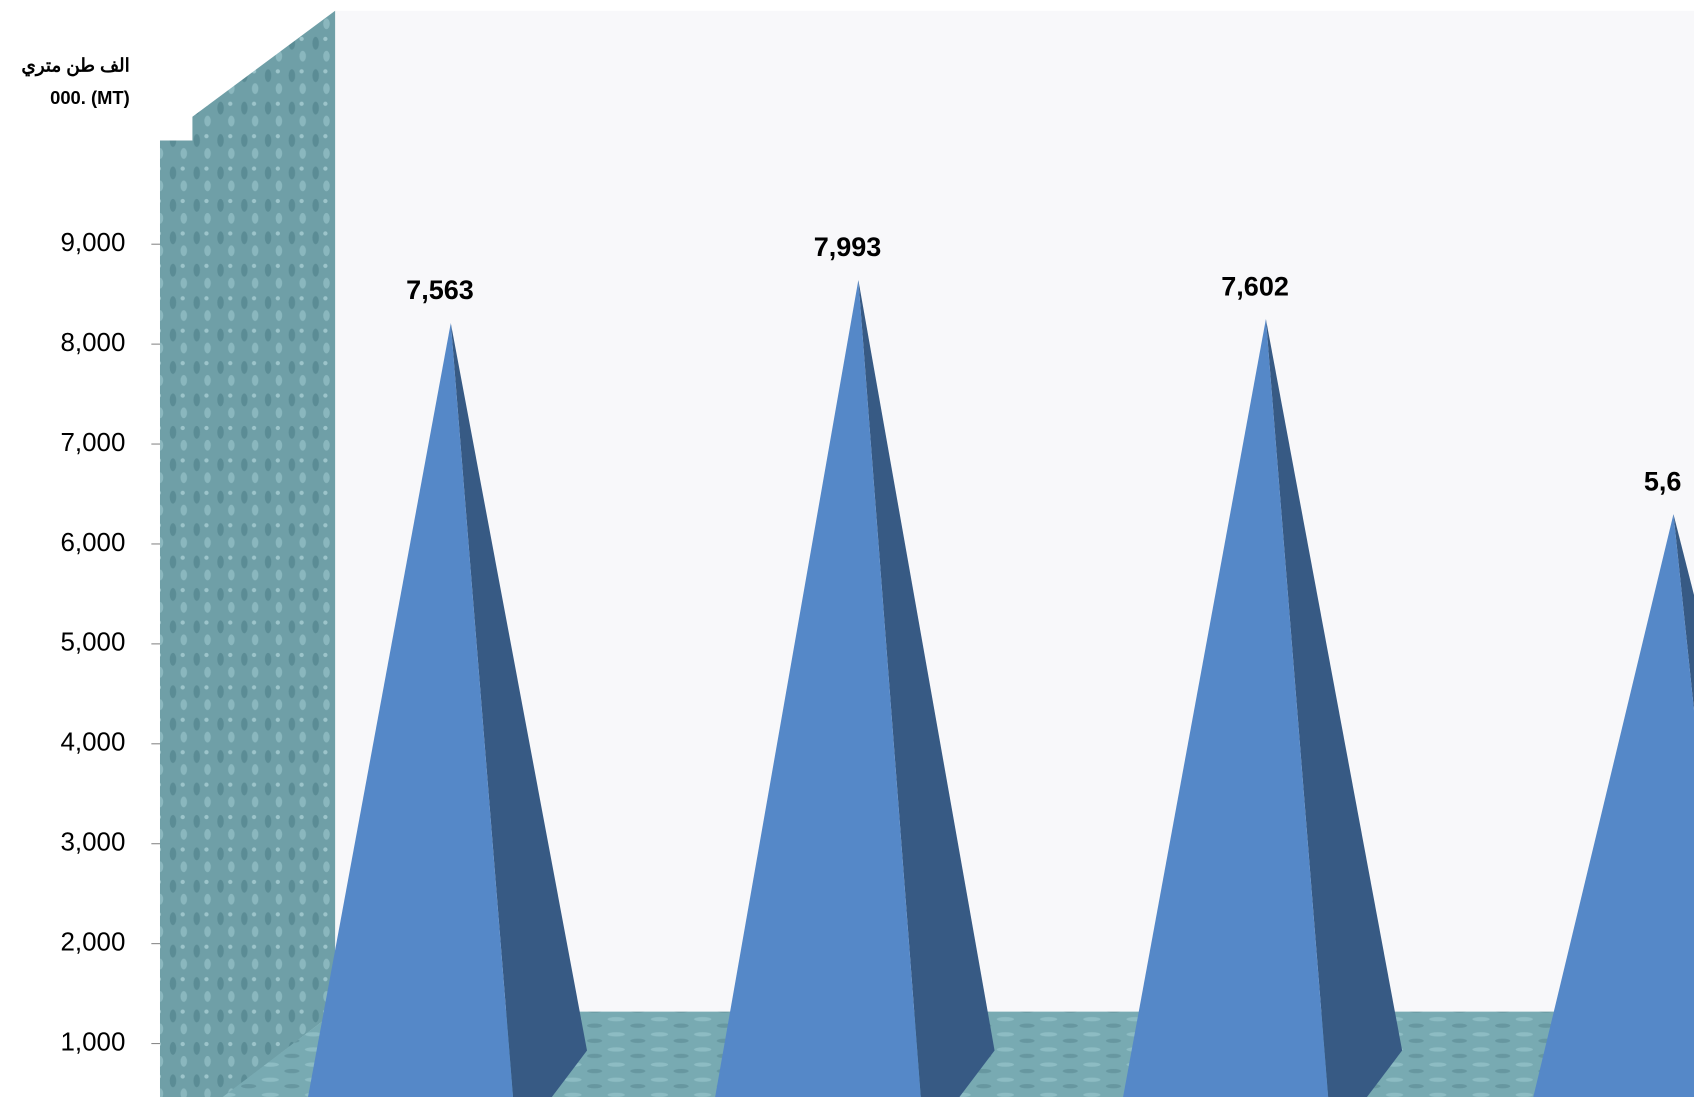  I want to click on y-axis-title: الف طن متري, so click(75, 65).